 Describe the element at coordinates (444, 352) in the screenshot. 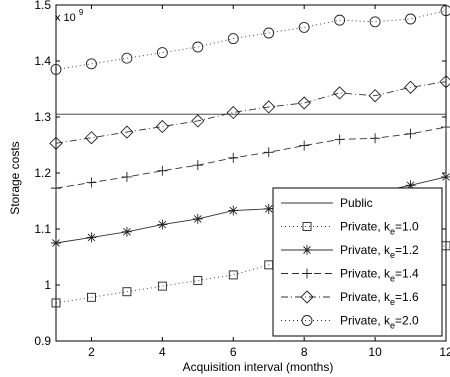

I see `x-tick-label: 12` at that location.